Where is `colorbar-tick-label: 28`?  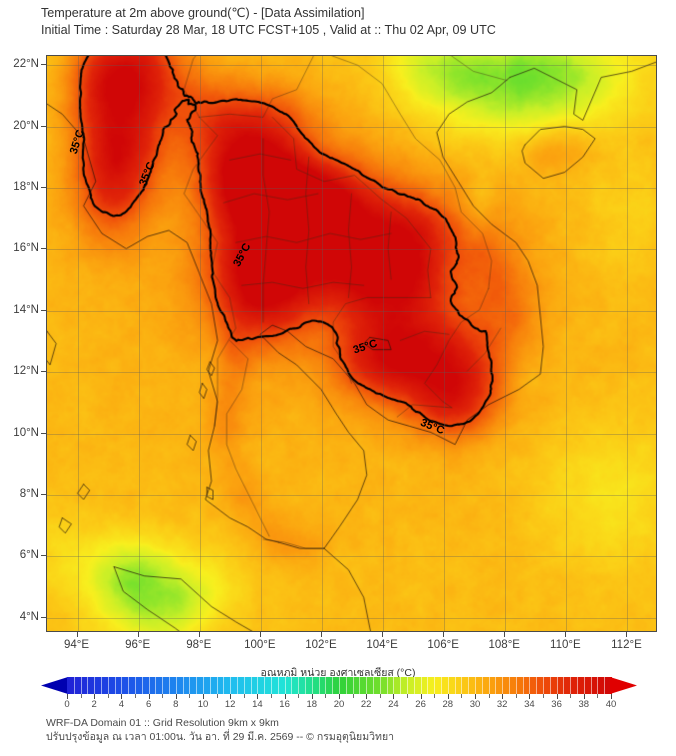 colorbar-tick-label: 28 is located at coordinates (448, 704).